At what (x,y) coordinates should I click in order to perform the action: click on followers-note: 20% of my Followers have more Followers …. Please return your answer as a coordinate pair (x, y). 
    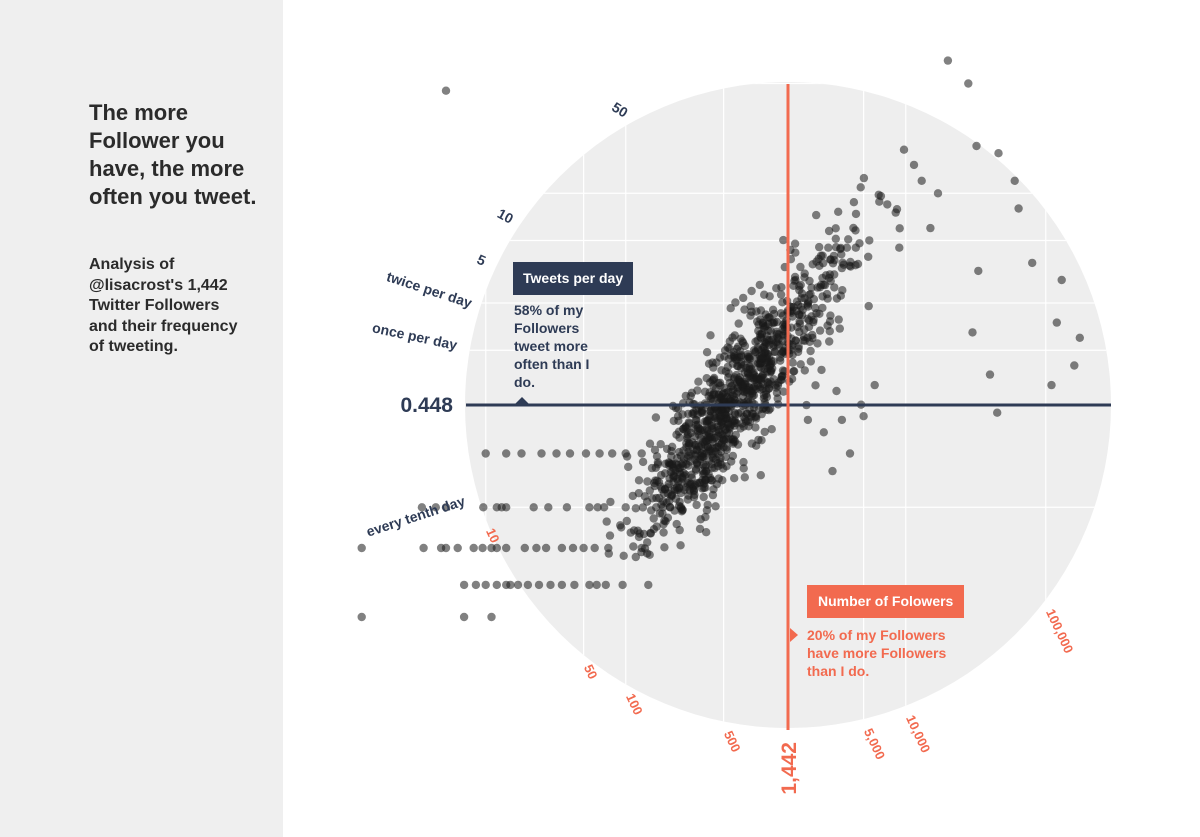
    Looking at the image, I should click on (877, 653).